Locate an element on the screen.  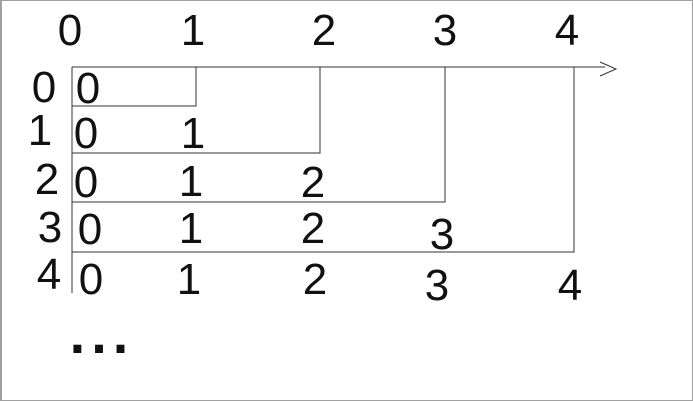
row-label: 4 is located at coordinates (49, 274).